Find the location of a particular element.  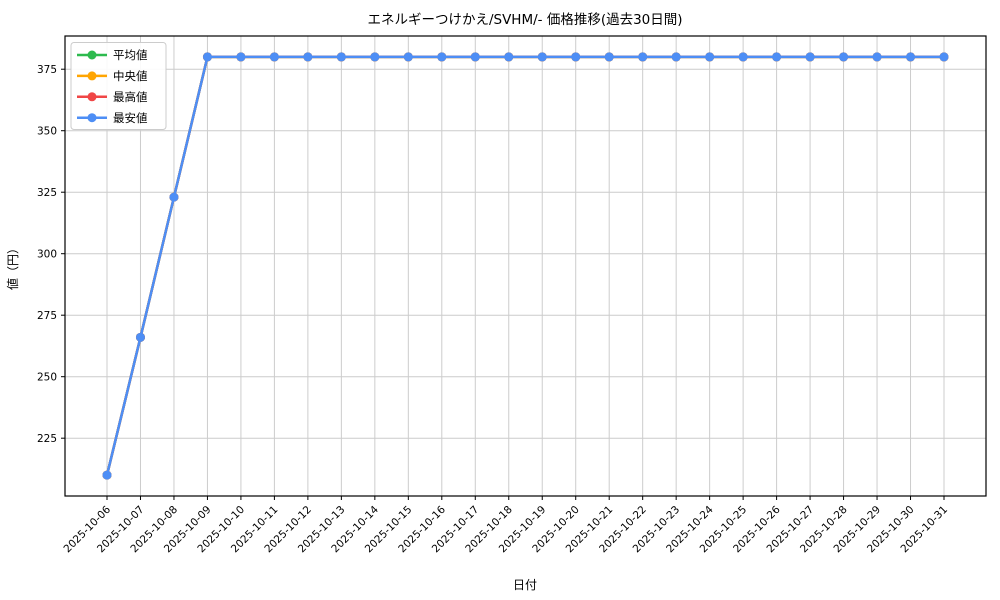

legend-item-min: 最安値 is located at coordinates (112, 118).